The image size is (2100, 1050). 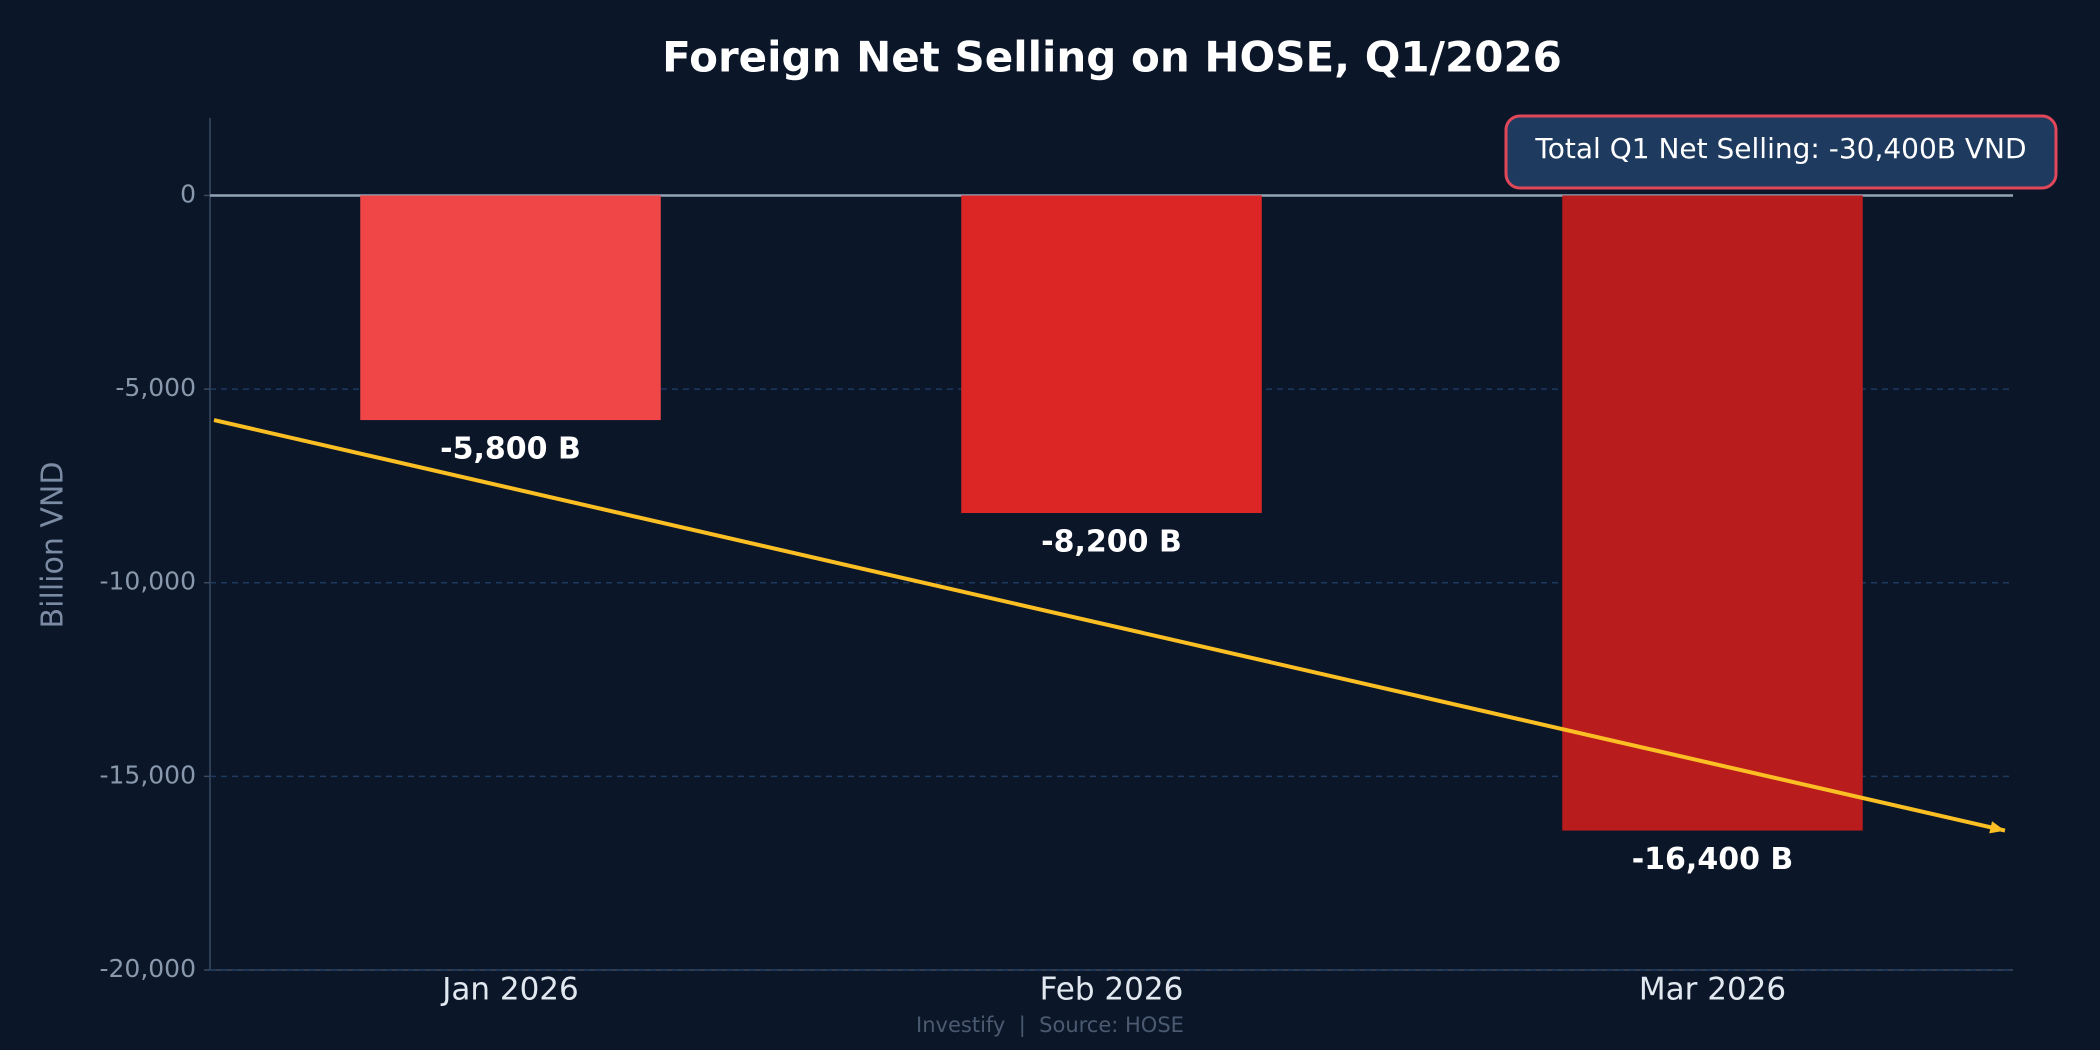 I want to click on annotation-box, so click(x=1781, y=152).